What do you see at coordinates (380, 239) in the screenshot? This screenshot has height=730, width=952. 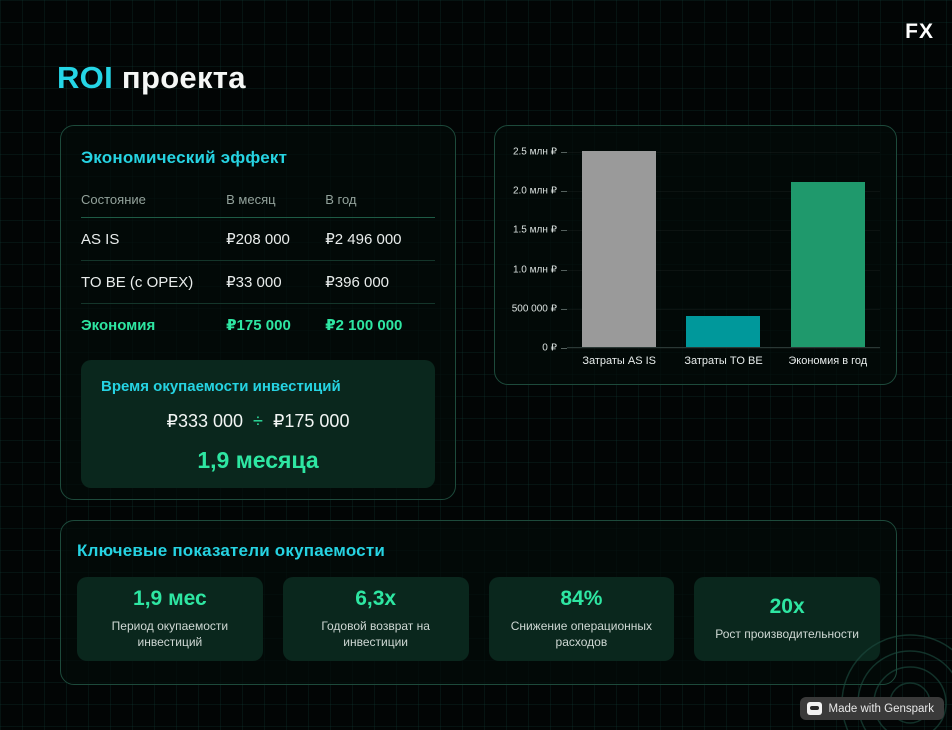 I see `cell-year: ₽2 496 000` at bounding box center [380, 239].